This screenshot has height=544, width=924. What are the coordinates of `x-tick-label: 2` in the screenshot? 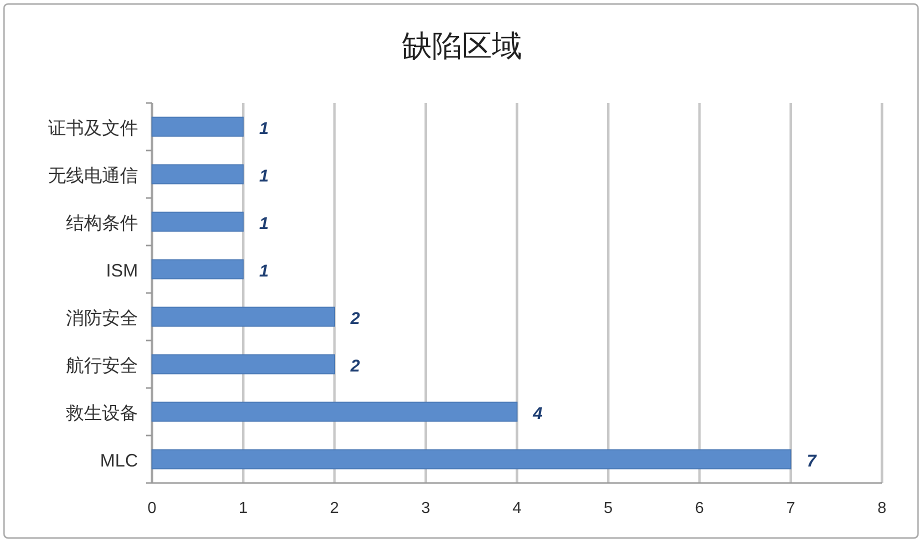 It's located at (335, 508).